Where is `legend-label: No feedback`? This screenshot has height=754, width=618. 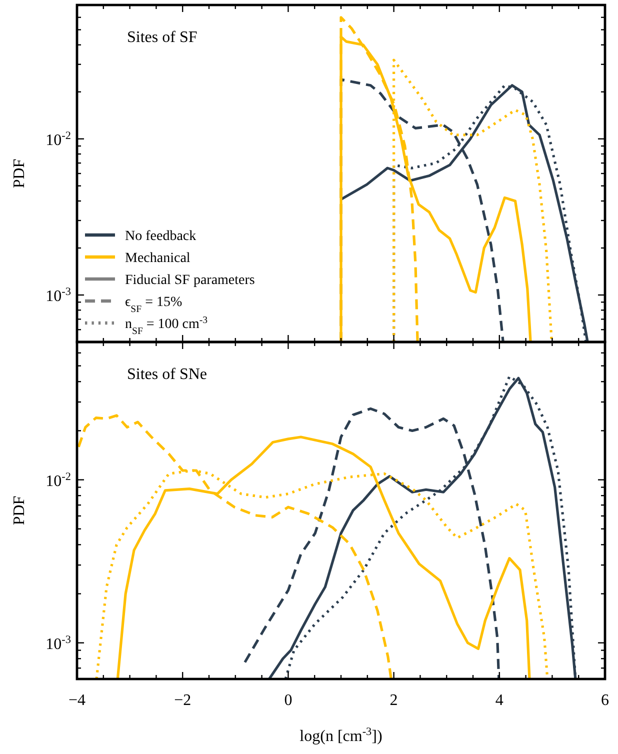 legend-label: No feedback is located at coordinates (160, 236).